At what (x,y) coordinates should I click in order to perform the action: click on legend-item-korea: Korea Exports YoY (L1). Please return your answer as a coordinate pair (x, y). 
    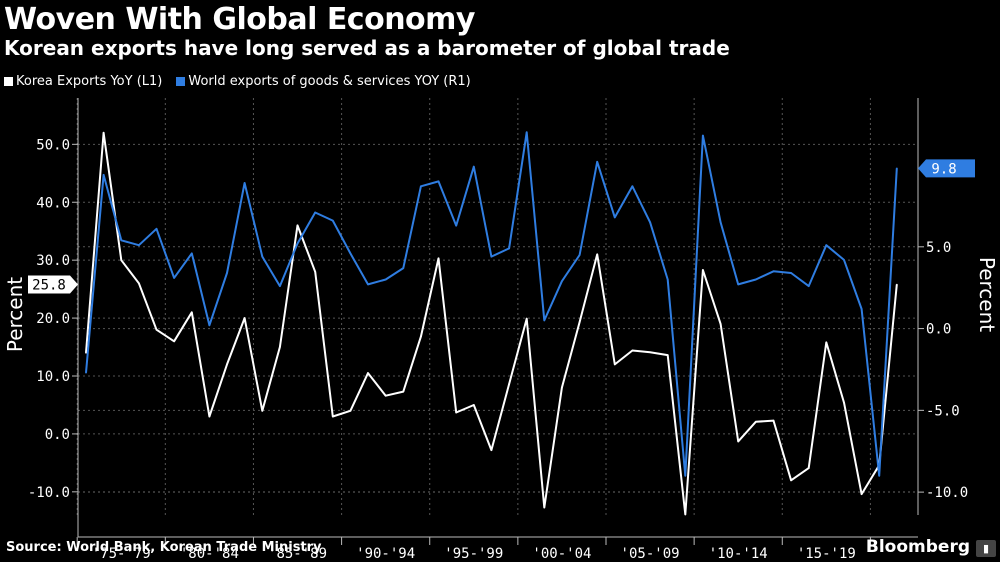
    Looking at the image, I should click on (83, 81).